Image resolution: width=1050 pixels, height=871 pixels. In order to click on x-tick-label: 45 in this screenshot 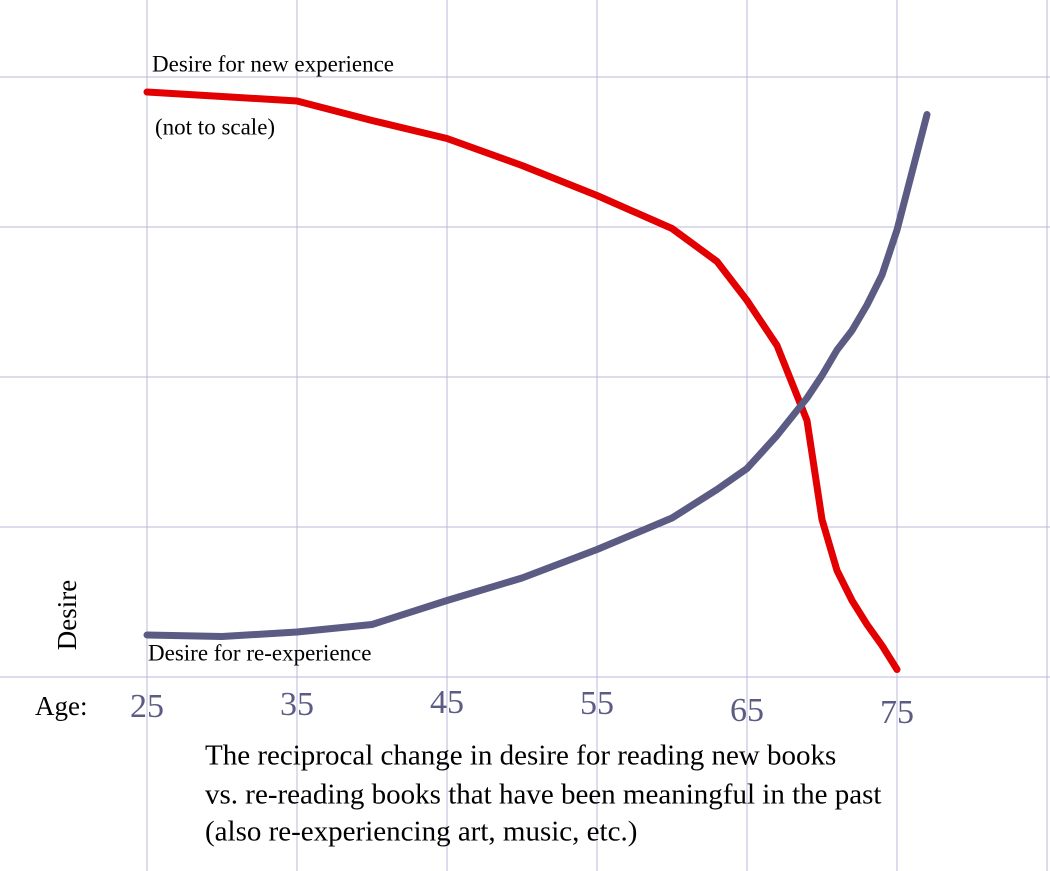, I will do `click(447, 702)`.